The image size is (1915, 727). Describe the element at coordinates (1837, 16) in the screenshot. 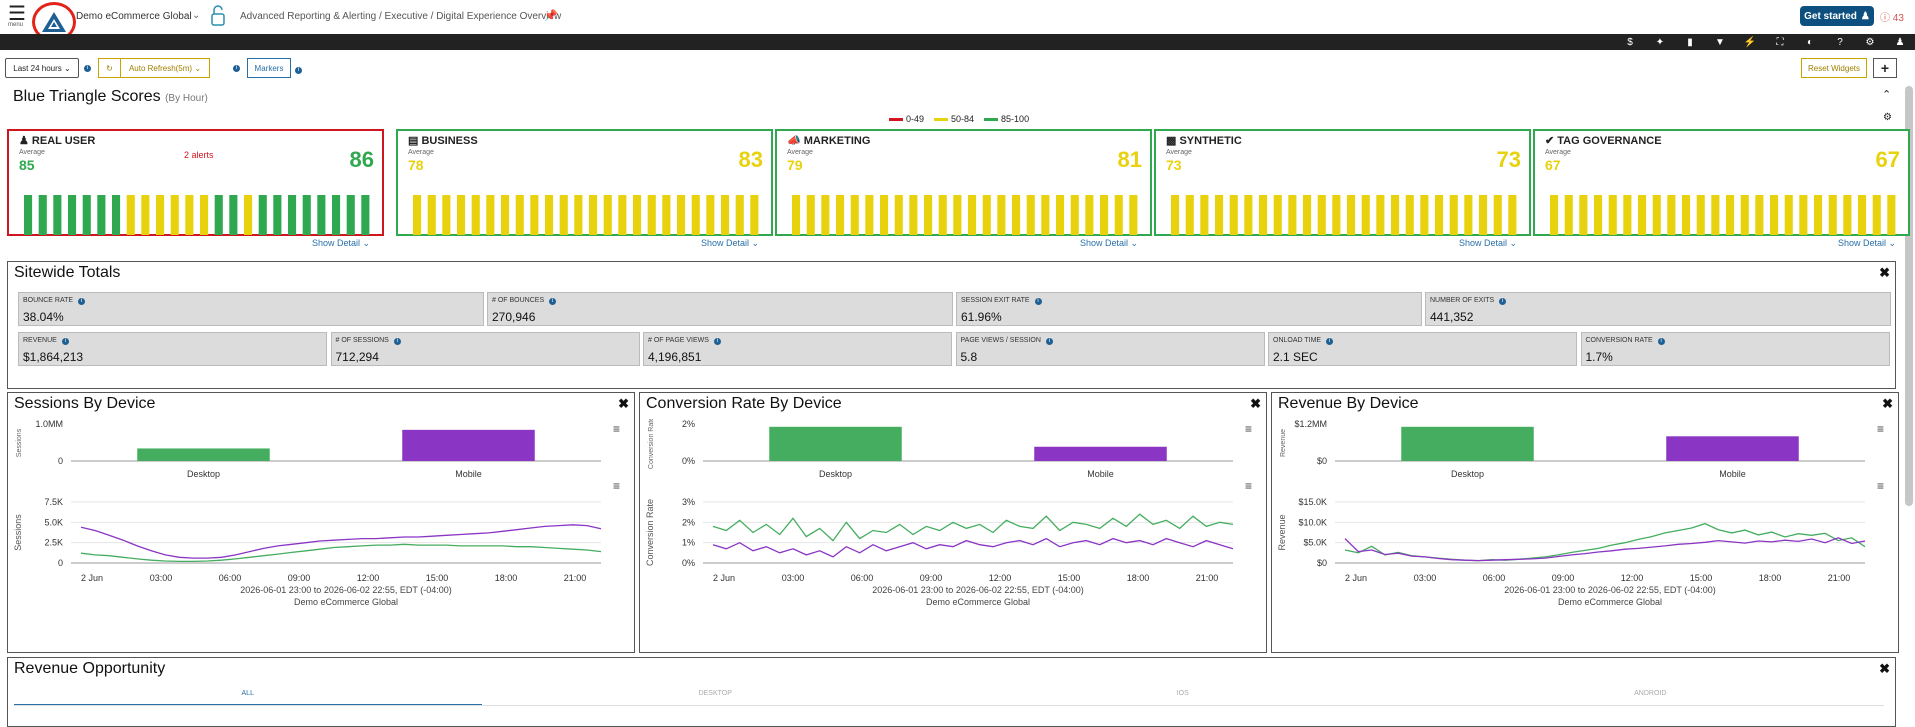

I see `get-started-button: Get started ♟` at that location.